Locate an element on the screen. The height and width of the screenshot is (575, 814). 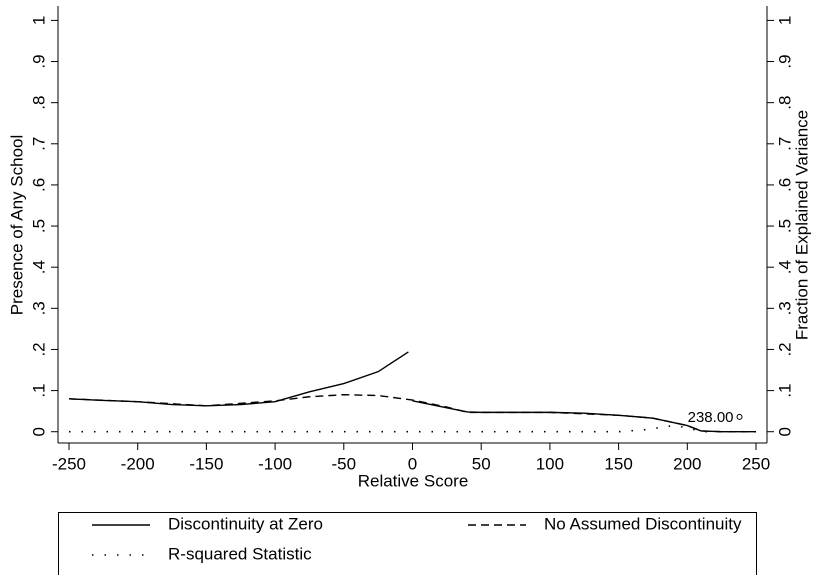
legend-label: R-squared Statistic is located at coordinates (240, 553).